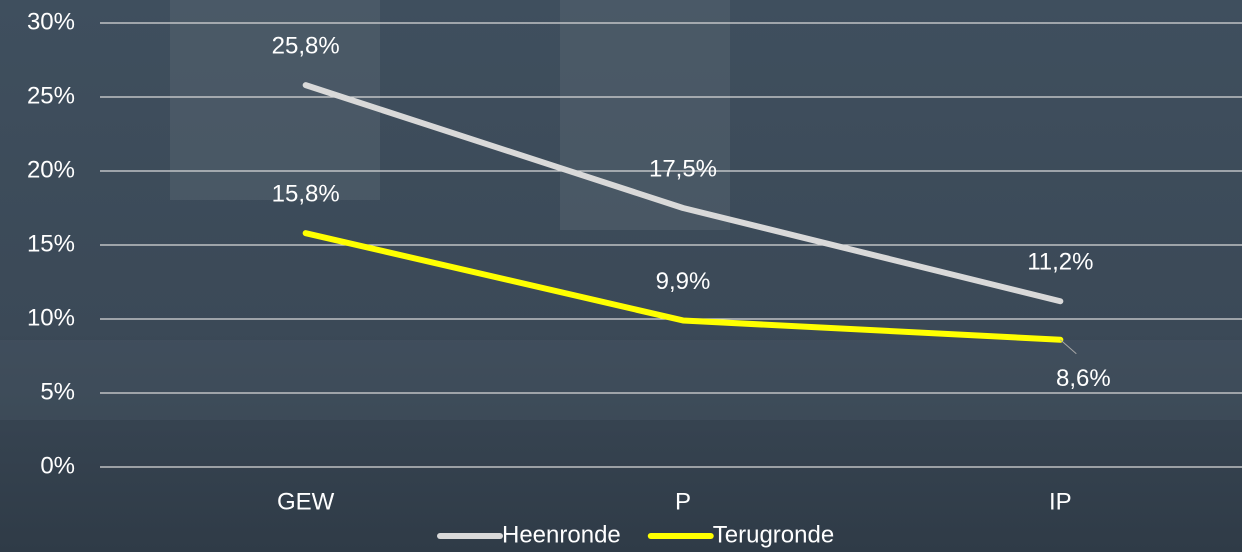 The width and height of the screenshot is (1242, 552). Describe the element at coordinates (51, 243) in the screenshot. I see `y-tick-label: 15%` at that location.